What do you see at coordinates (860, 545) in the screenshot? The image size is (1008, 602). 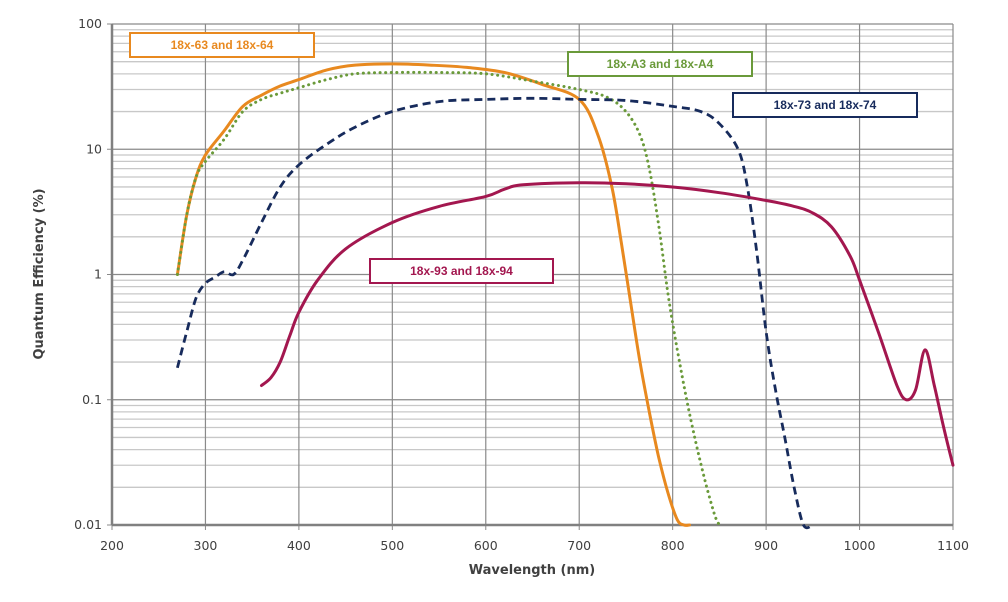 I see `x-tick-label: 1000` at bounding box center [860, 545].